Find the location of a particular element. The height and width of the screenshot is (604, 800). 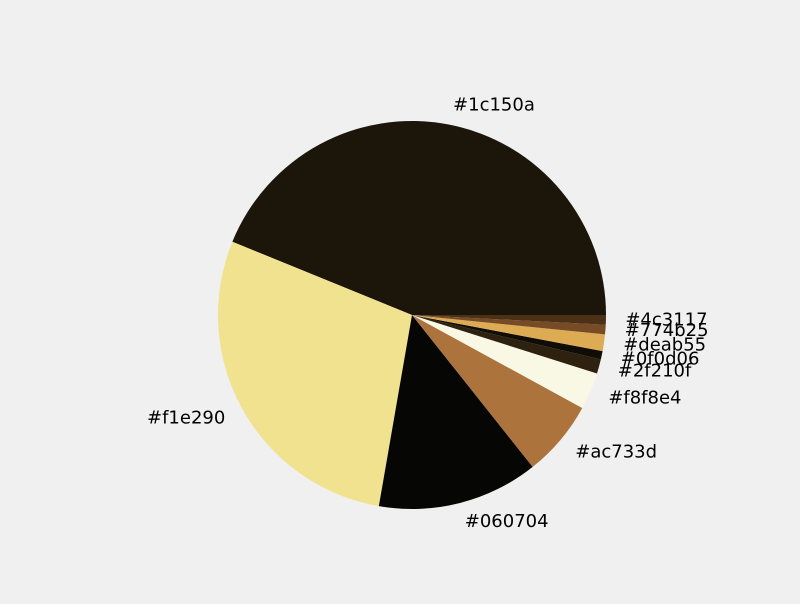

pie-slice-label-2: #060704 is located at coordinates (507, 521).